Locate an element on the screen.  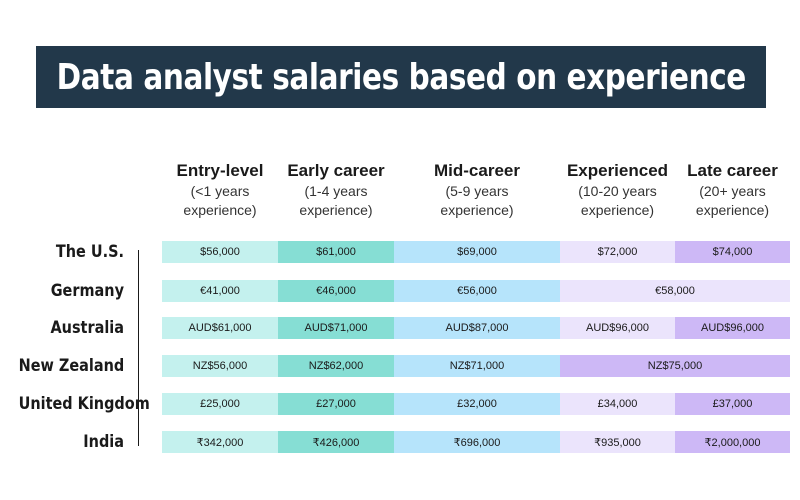
column-header-range: (5-9 years is located at coordinates (477, 191).